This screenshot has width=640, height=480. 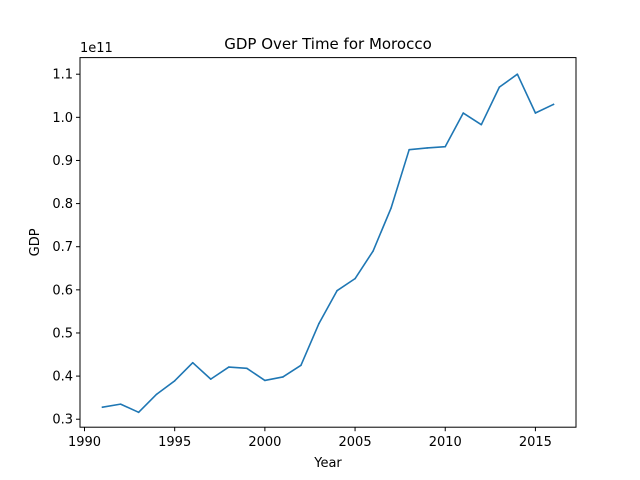 I want to click on y-tick-label: 1.0, so click(x=62, y=118).